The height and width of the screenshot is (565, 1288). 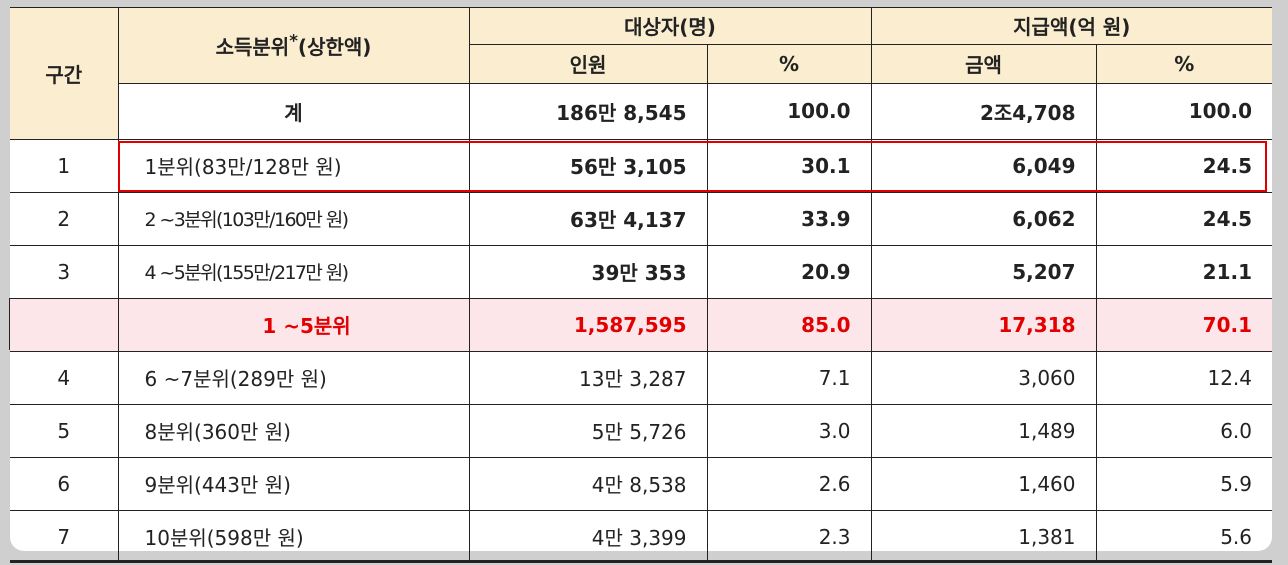 I want to click on quantile-cell: 2 ~3분위(103만/160만 원), so click(x=294, y=218).